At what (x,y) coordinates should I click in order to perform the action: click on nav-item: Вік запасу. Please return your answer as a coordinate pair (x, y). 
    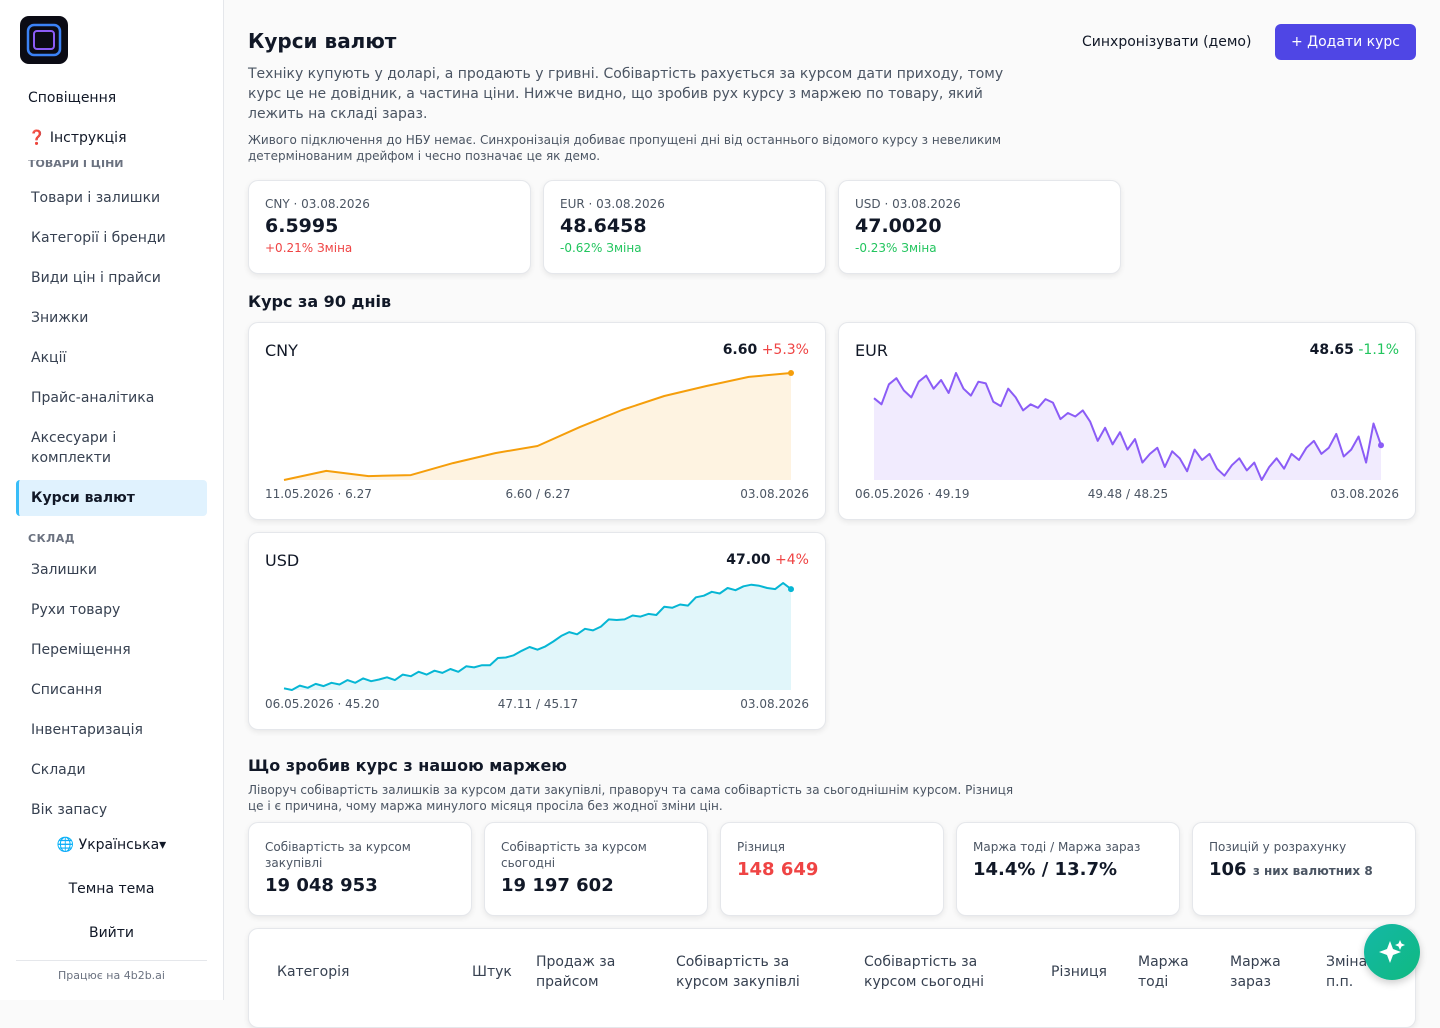
    Looking at the image, I should click on (69, 810).